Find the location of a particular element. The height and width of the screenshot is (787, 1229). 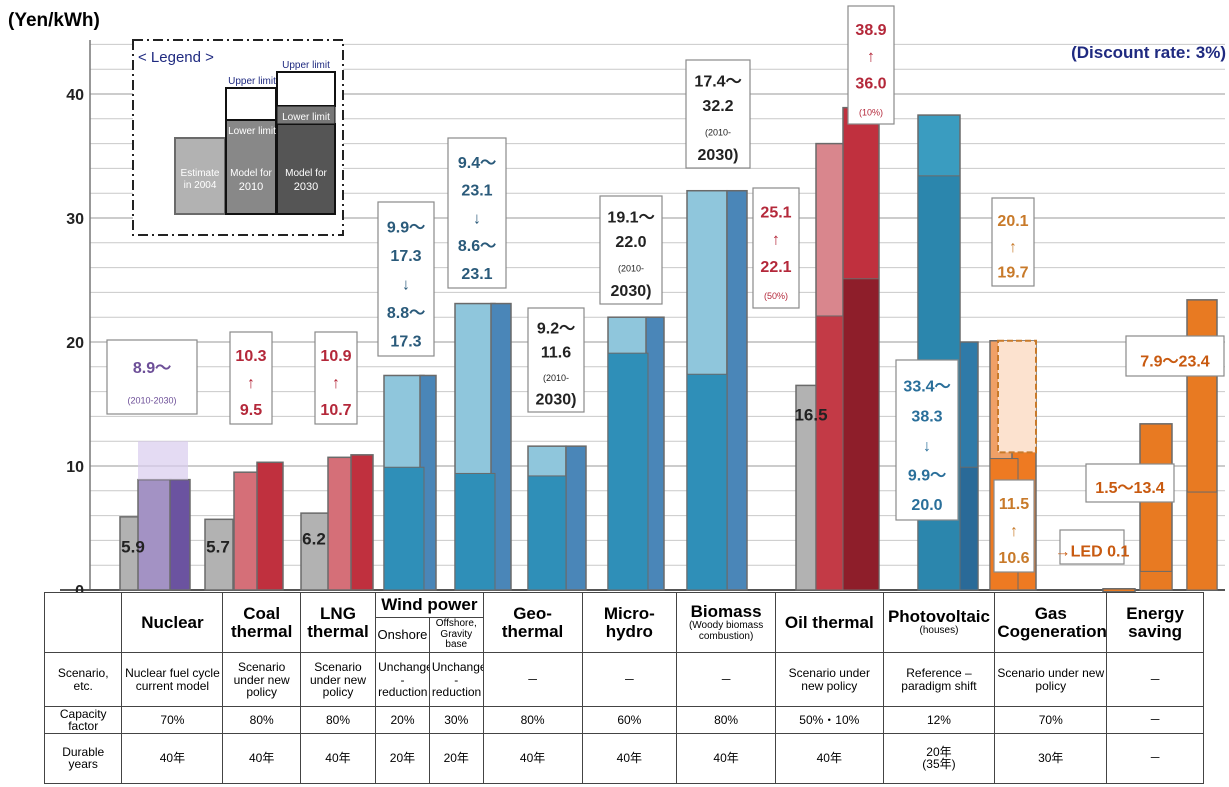

legend-model2010-year: 2010 is located at coordinates (251, 187).